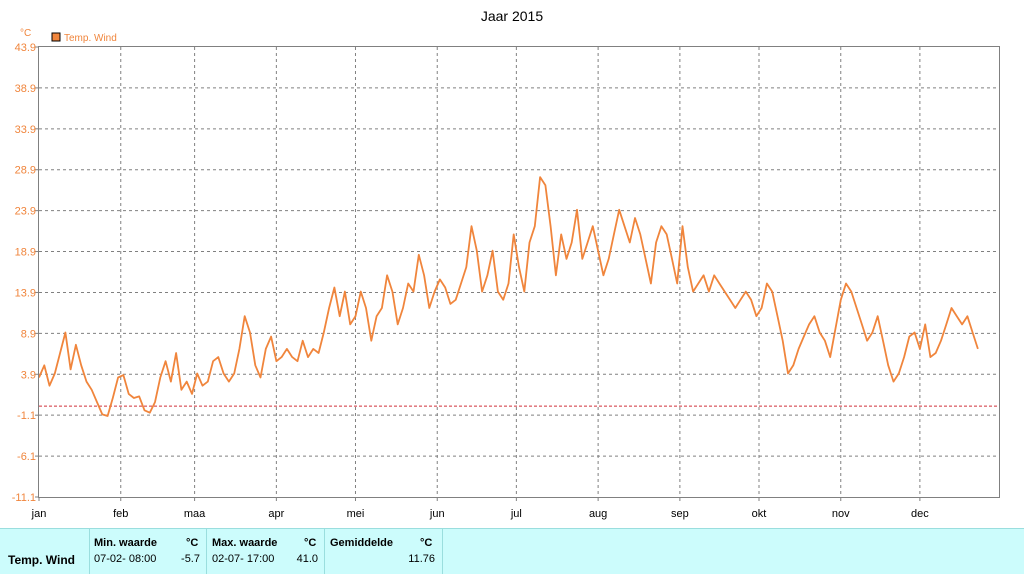 The height and width of the screenshot is (574, 1024). What do you see at coordinates (195, 514) in the screenshot?
I see `x-tick-label: maa` at bounding box center [195, 514].